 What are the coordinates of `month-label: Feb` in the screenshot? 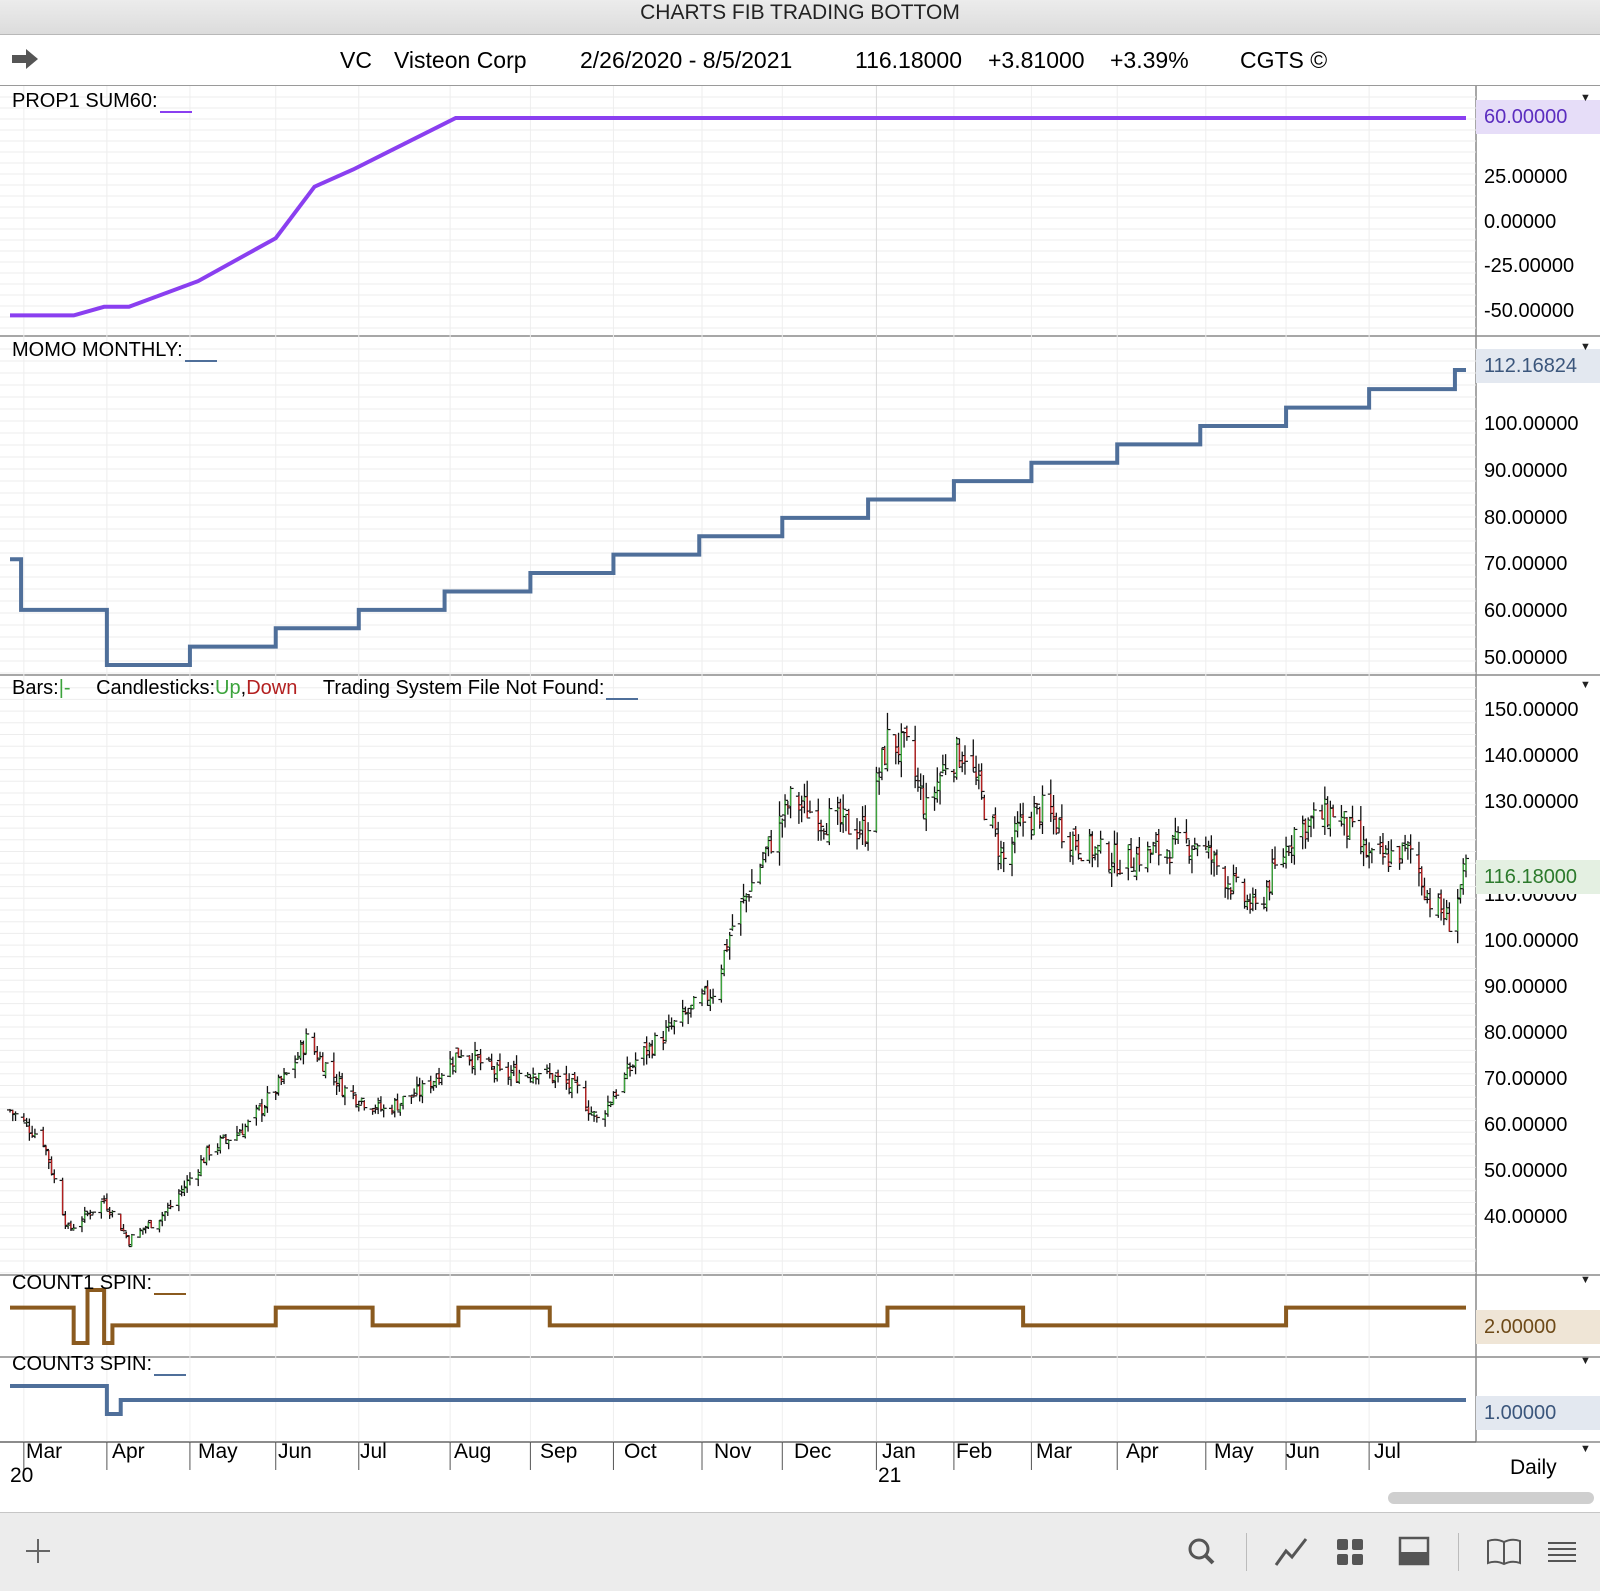 It's located at (974, 1451).